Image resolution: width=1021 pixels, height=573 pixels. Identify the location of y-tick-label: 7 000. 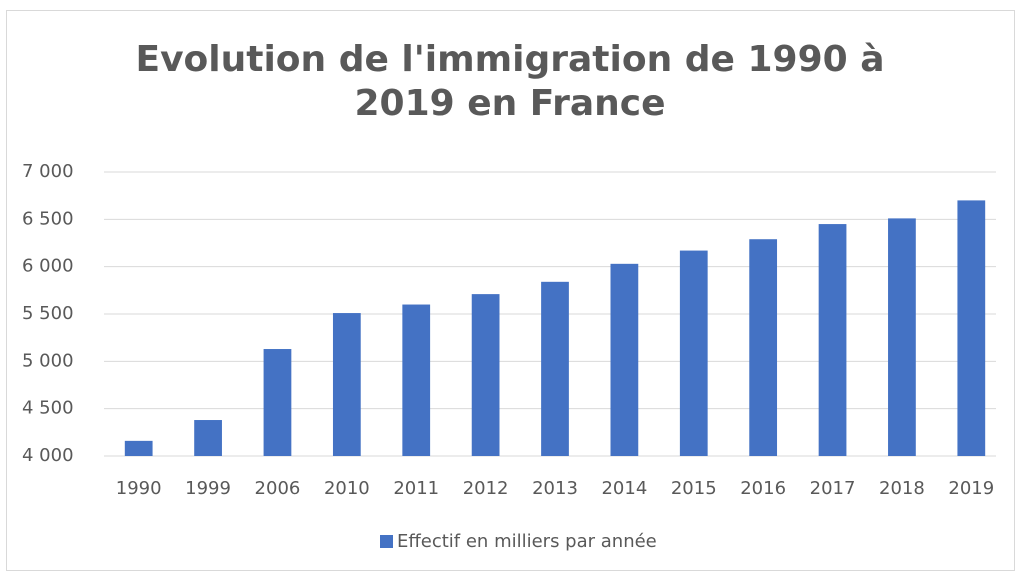
(48, 171).